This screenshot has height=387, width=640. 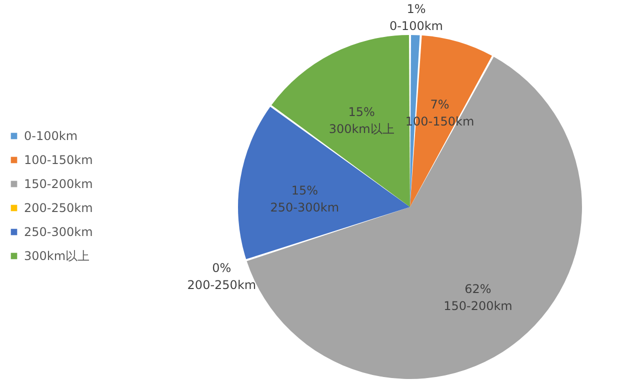 What do you see at coordinates (58, 184) in the screenshot?
I see `legend-label: 150-200km` at bounding box center [58, 184].